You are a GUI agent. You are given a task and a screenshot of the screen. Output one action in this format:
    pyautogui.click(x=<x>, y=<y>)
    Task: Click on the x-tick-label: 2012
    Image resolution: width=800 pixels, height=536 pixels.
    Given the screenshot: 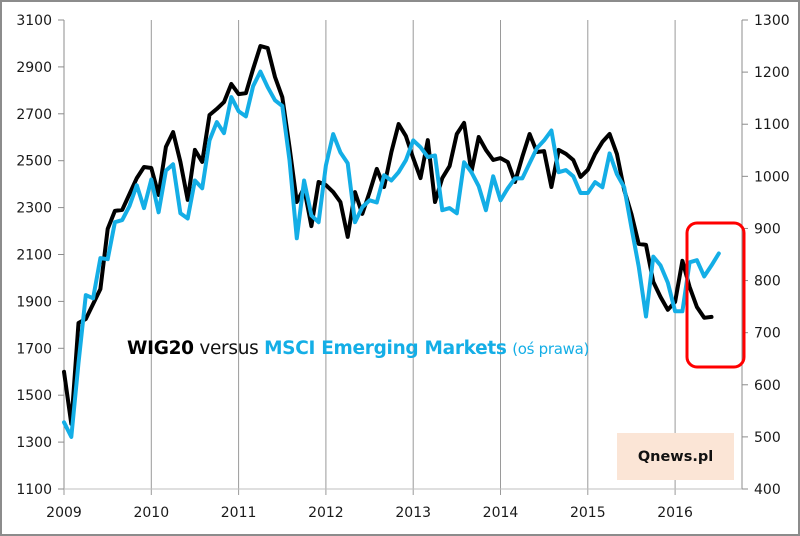 What is the action you would take?
    pyautogui.click(x=326, y=513)
    